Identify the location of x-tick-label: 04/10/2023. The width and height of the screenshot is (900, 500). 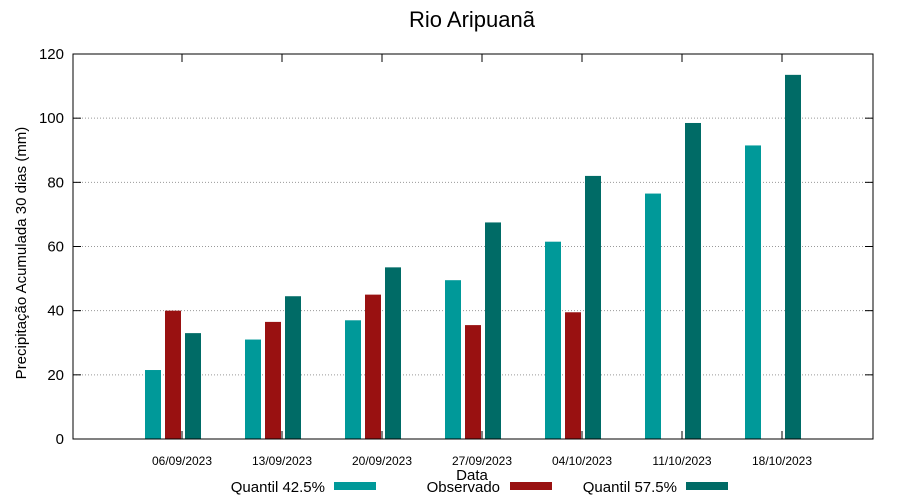
(582, 461).